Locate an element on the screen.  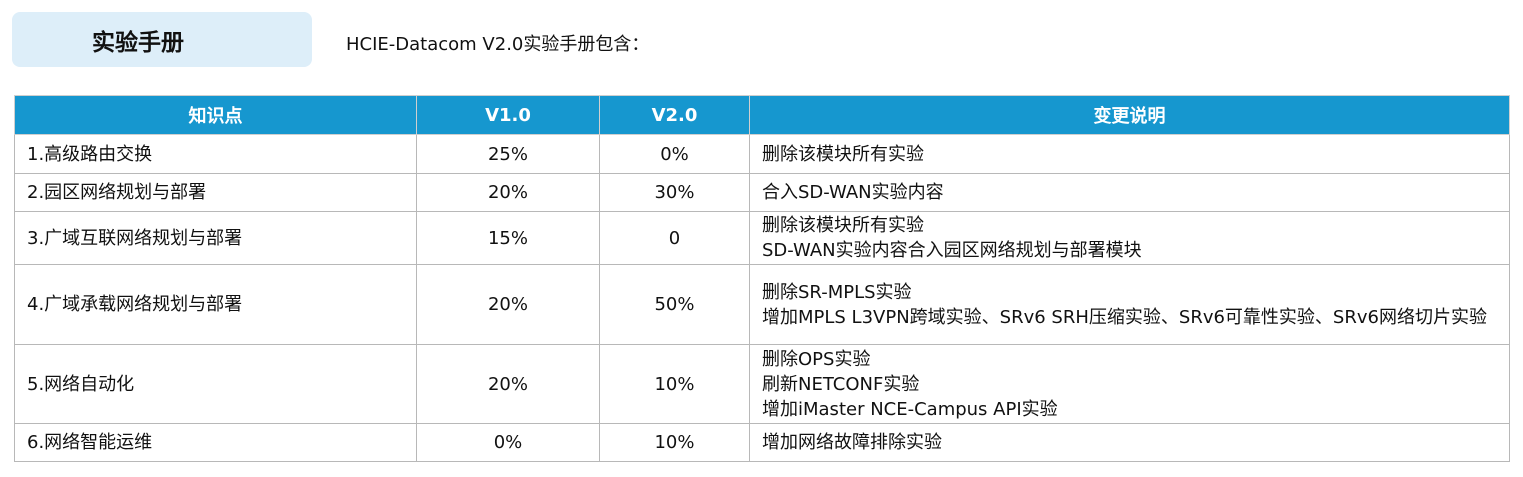
change-line: 刷新NETCONF实验 is located at coordinates (841, 384).